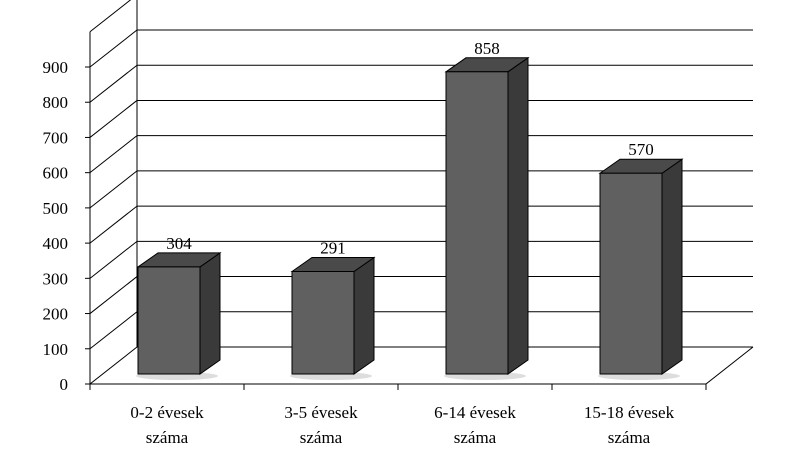  Describe the element at coordinates (56, 208) in the screenshot. I see `y-tick-label: 500` at that location.